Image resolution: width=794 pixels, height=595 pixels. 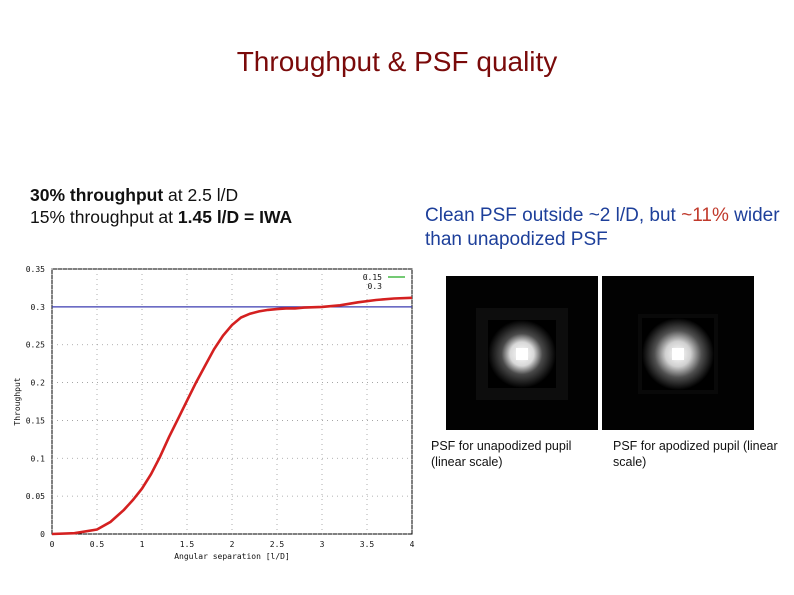 I want to click on legend-label-015: 0.15, so click(x=372, y=277).